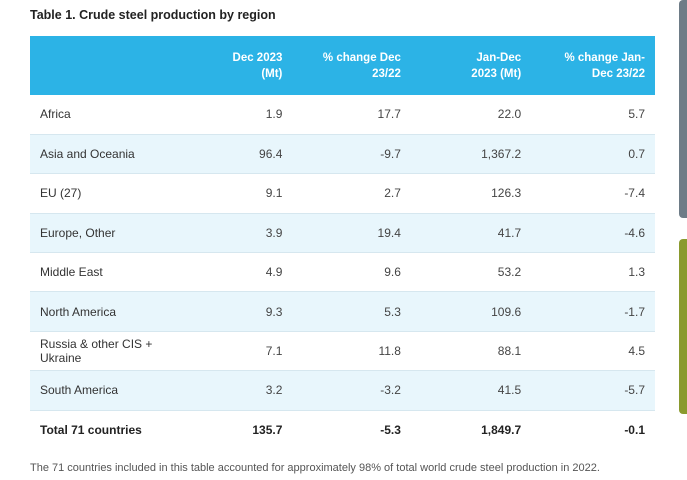 The width and height of the screenshot is (687, 480). I want to click on value-cell: 5.3, so click(392, 311).